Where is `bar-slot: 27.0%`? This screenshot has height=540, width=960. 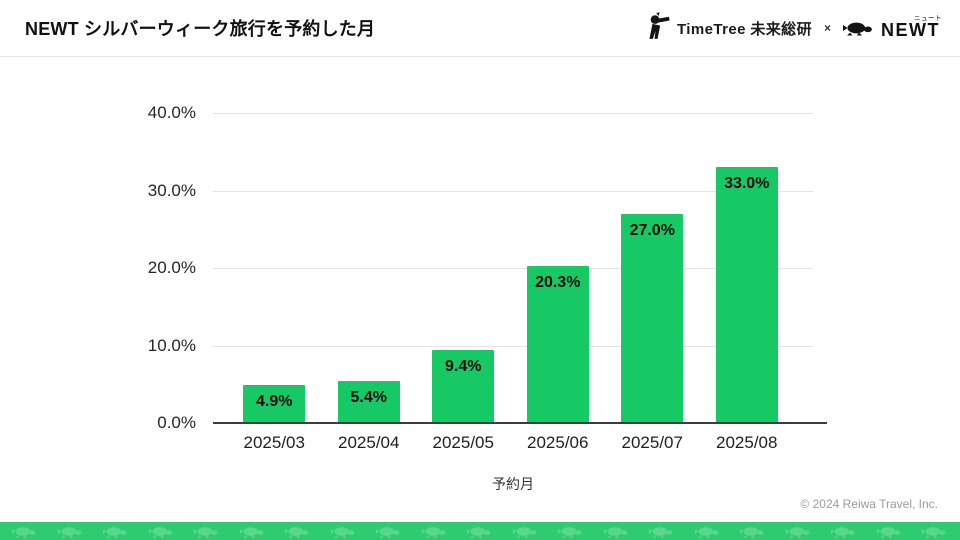 bar-slot: 27.0% is located at coordinates (652, 268).